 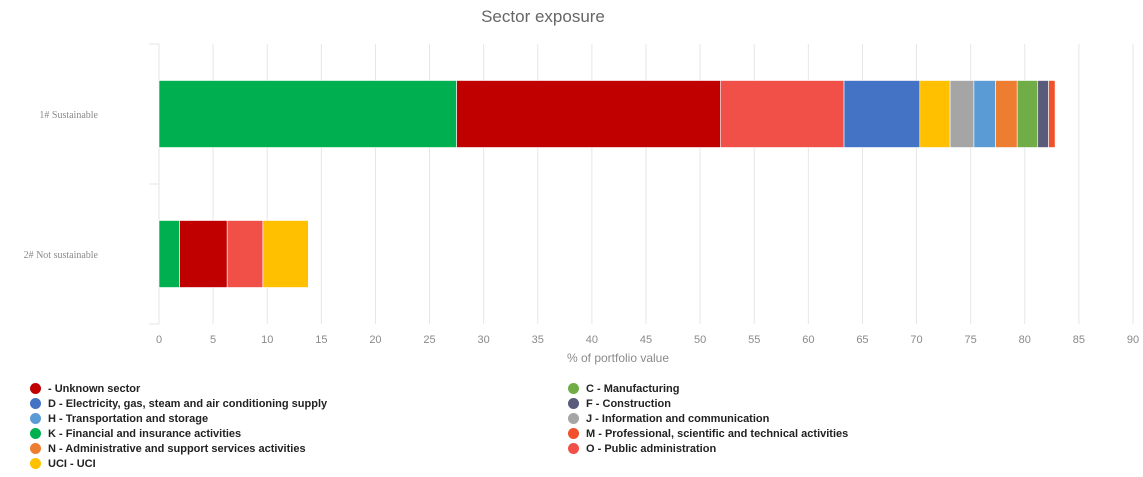 I want to click on legend-item: - Unknown sector, so click(x=85, y=388).